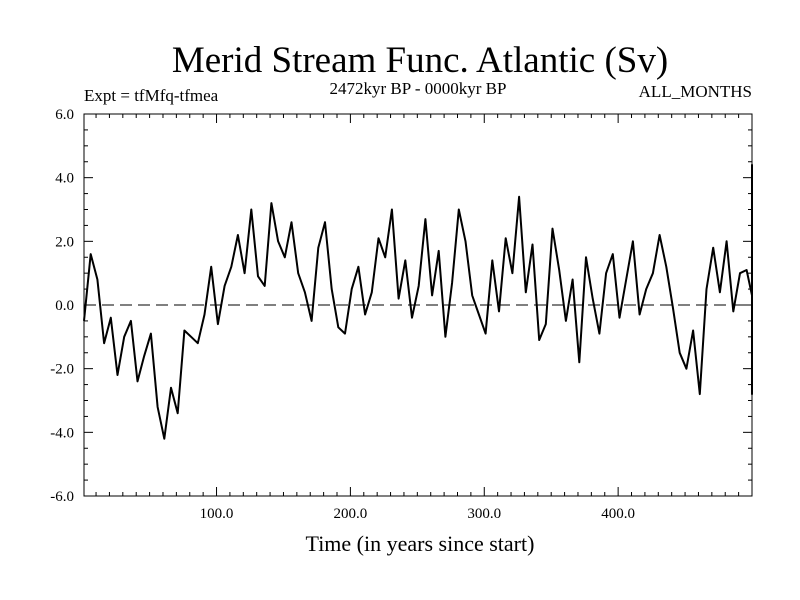  Describe the element at coordinates (151, 95) in the screenshot. I see `experiment-label: Expt = tfMfq-tfmea` at that location.